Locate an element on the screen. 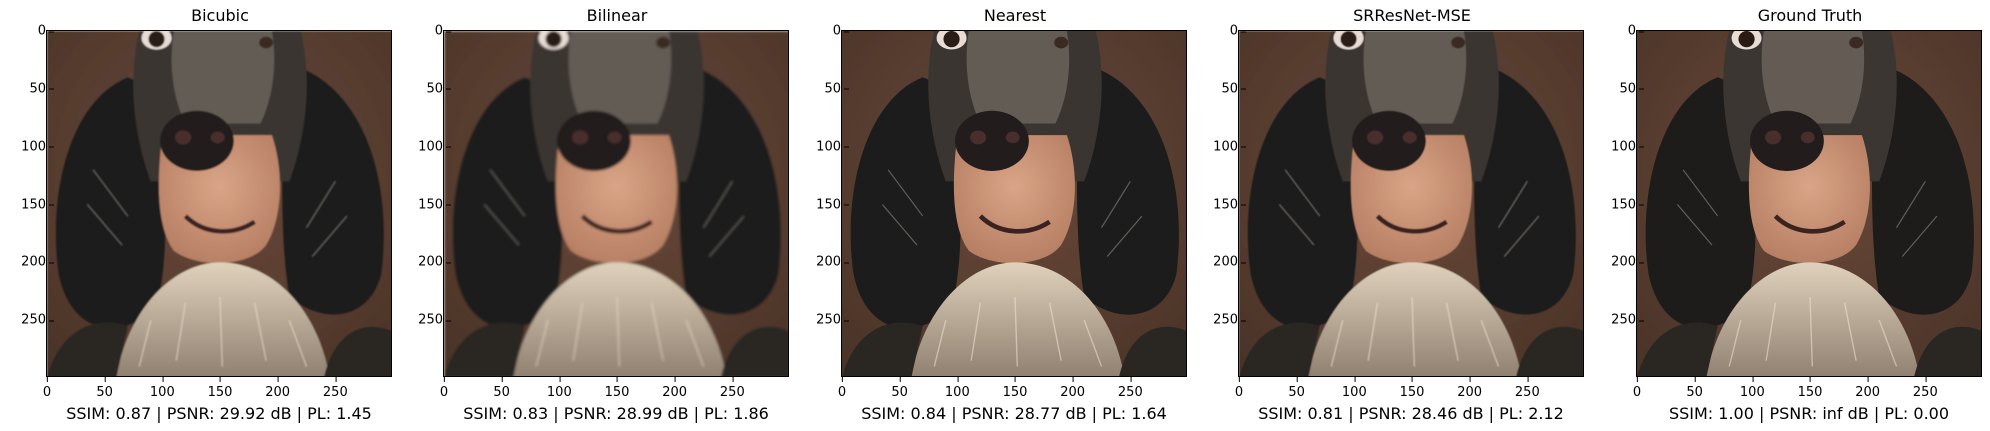 The height and width of the screenshot is (431, 1990). metrics-caption: SSIM: 0.81 | PSNR: 28.46 dB | PL: 2.12 is located at coordinates (1411, 413).